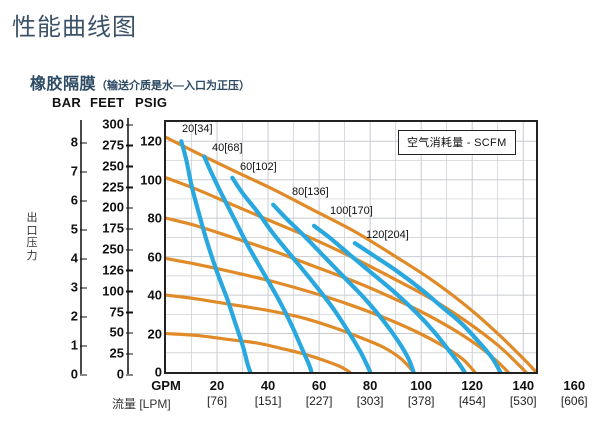 This screenshot has height=429, width=600. What do you see at coordinates (81, 247) in the screenshot?
I see `bar-axis-rule` at bounding box center [81, 247].